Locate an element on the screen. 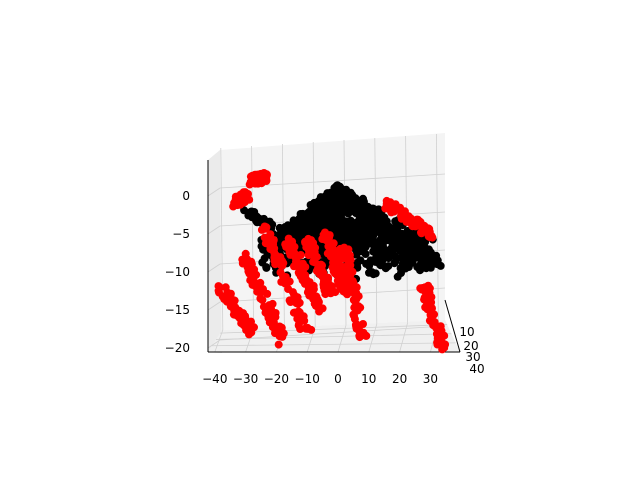 This screenshot has width=640, height=480. x-tick-label: 20 is located at coordinates (399, 379).